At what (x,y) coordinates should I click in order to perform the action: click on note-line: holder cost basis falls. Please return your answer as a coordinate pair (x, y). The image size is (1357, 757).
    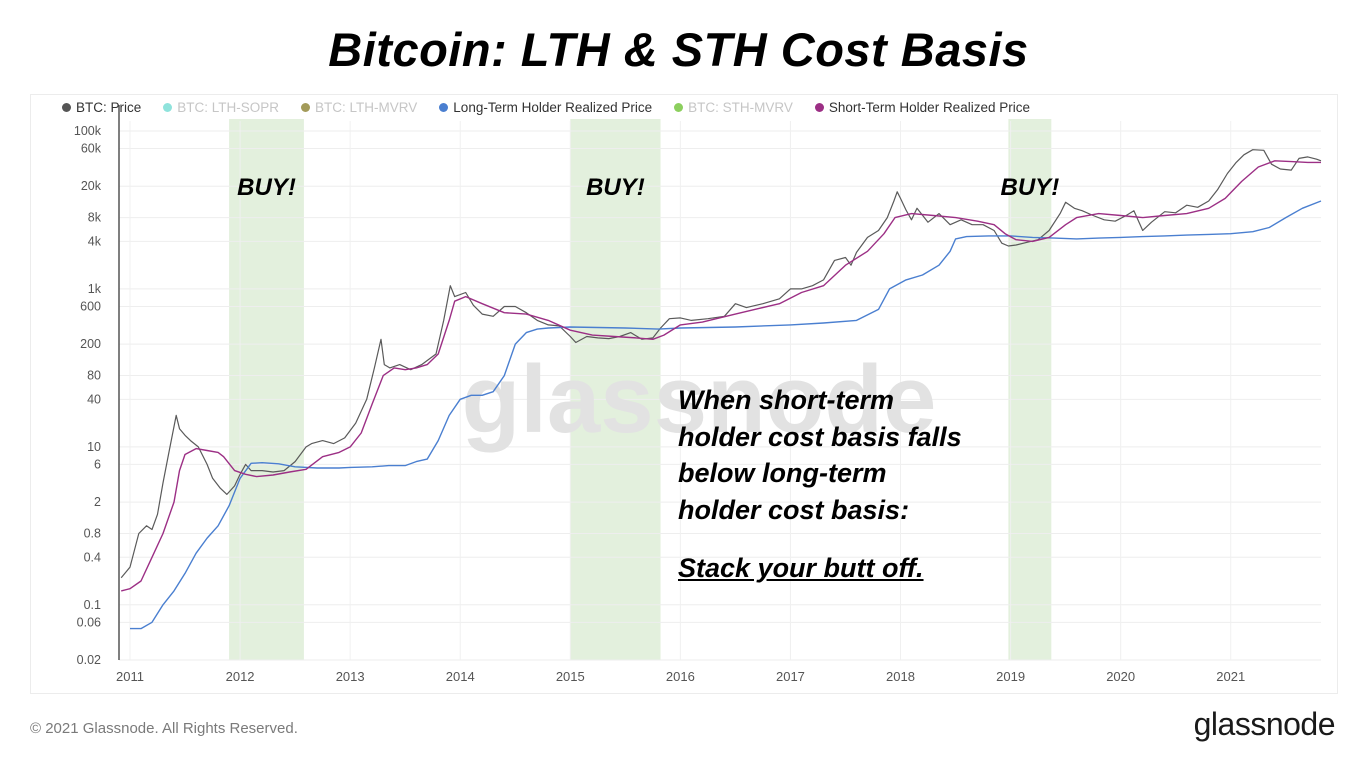
    Looking at the image, I should click on (820, 436).